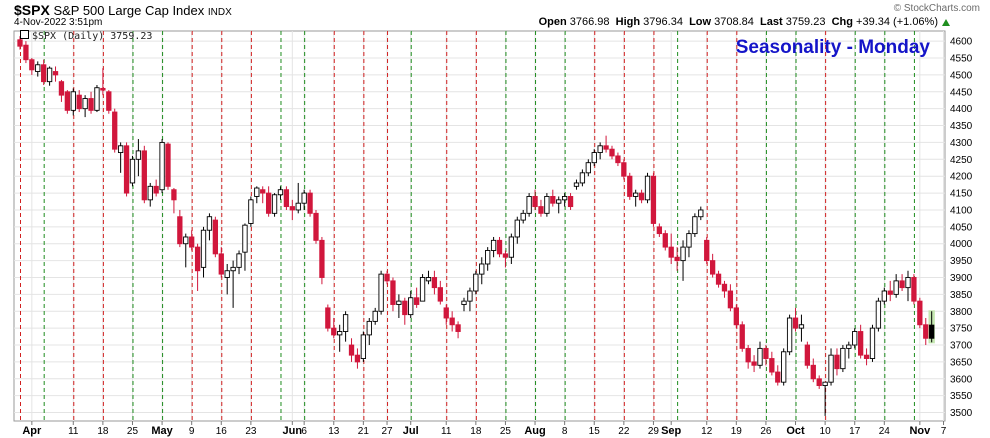 The width and height of the screenshot is (990, 438). What do you see at coordinates (700, 22) in the screenshot?
I see `low-label: Low` at bounding box center [700, 22].